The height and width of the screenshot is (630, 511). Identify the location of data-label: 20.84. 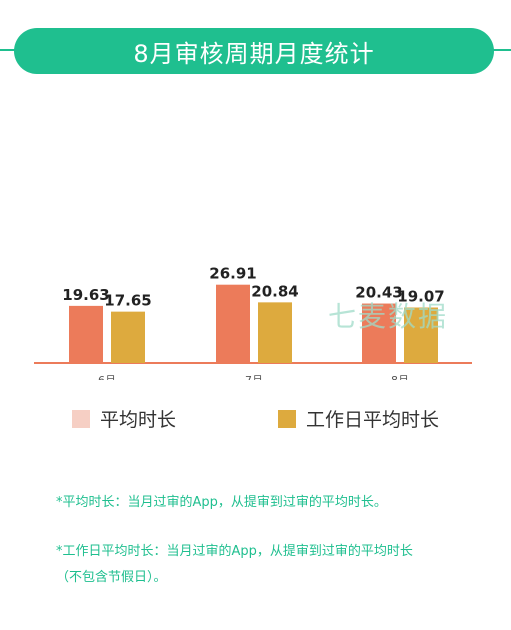
(274, 291).